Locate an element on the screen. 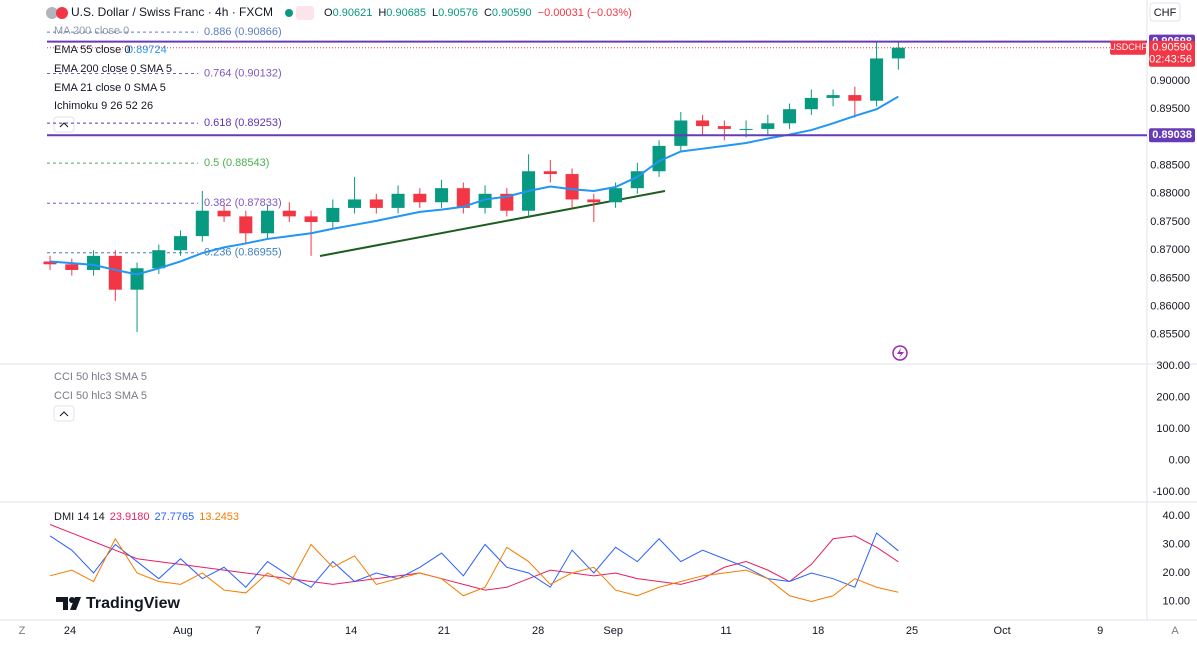  y-tick-label: 20.00 is located at coordinates (1176, 573).